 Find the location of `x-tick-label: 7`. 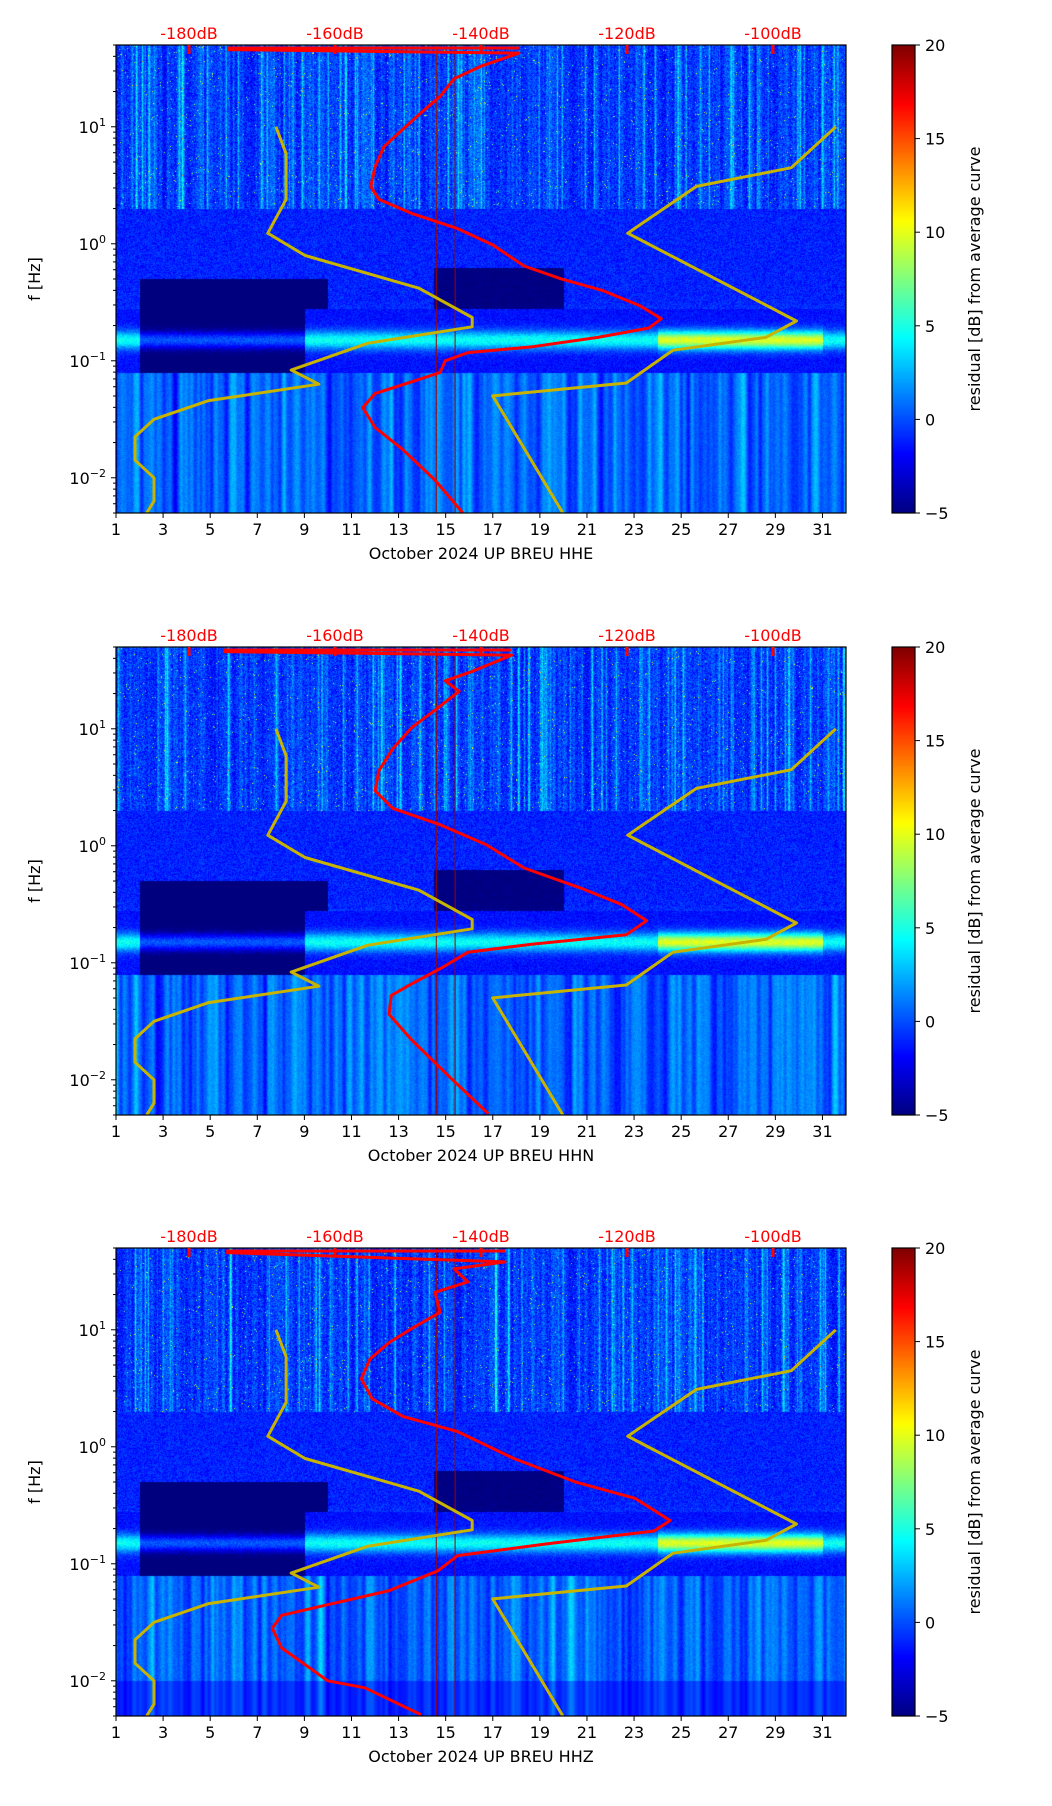

x-tick-label: 7 is located at coordinates (257, 1131).